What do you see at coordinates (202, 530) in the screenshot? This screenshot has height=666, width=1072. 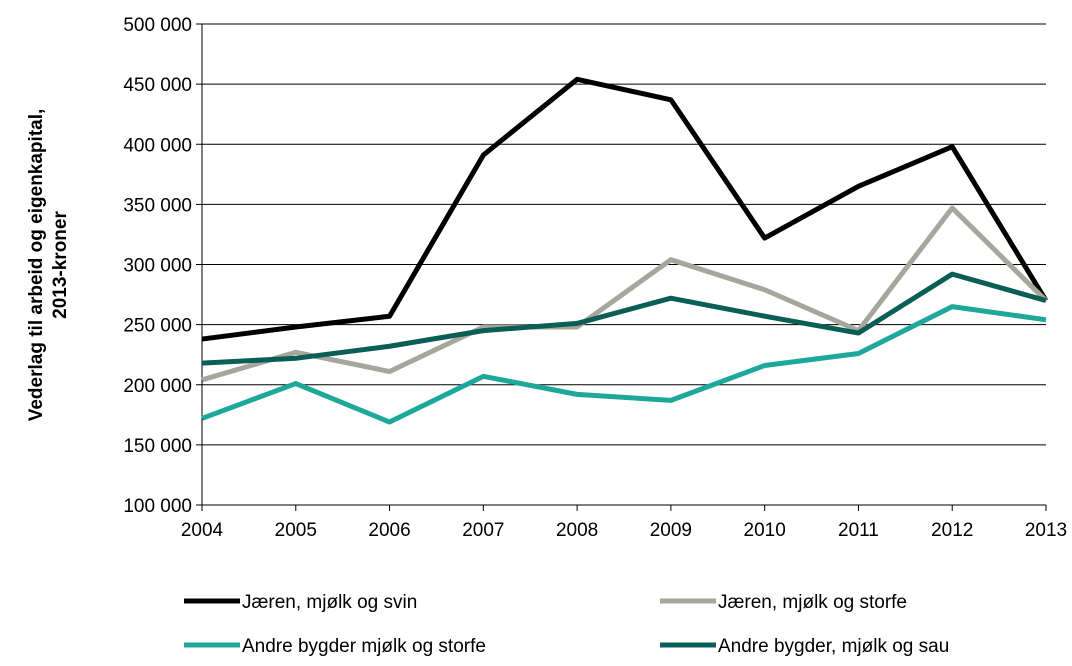 I see `x-tick-label: 2004` at bounding box center [202, 530].